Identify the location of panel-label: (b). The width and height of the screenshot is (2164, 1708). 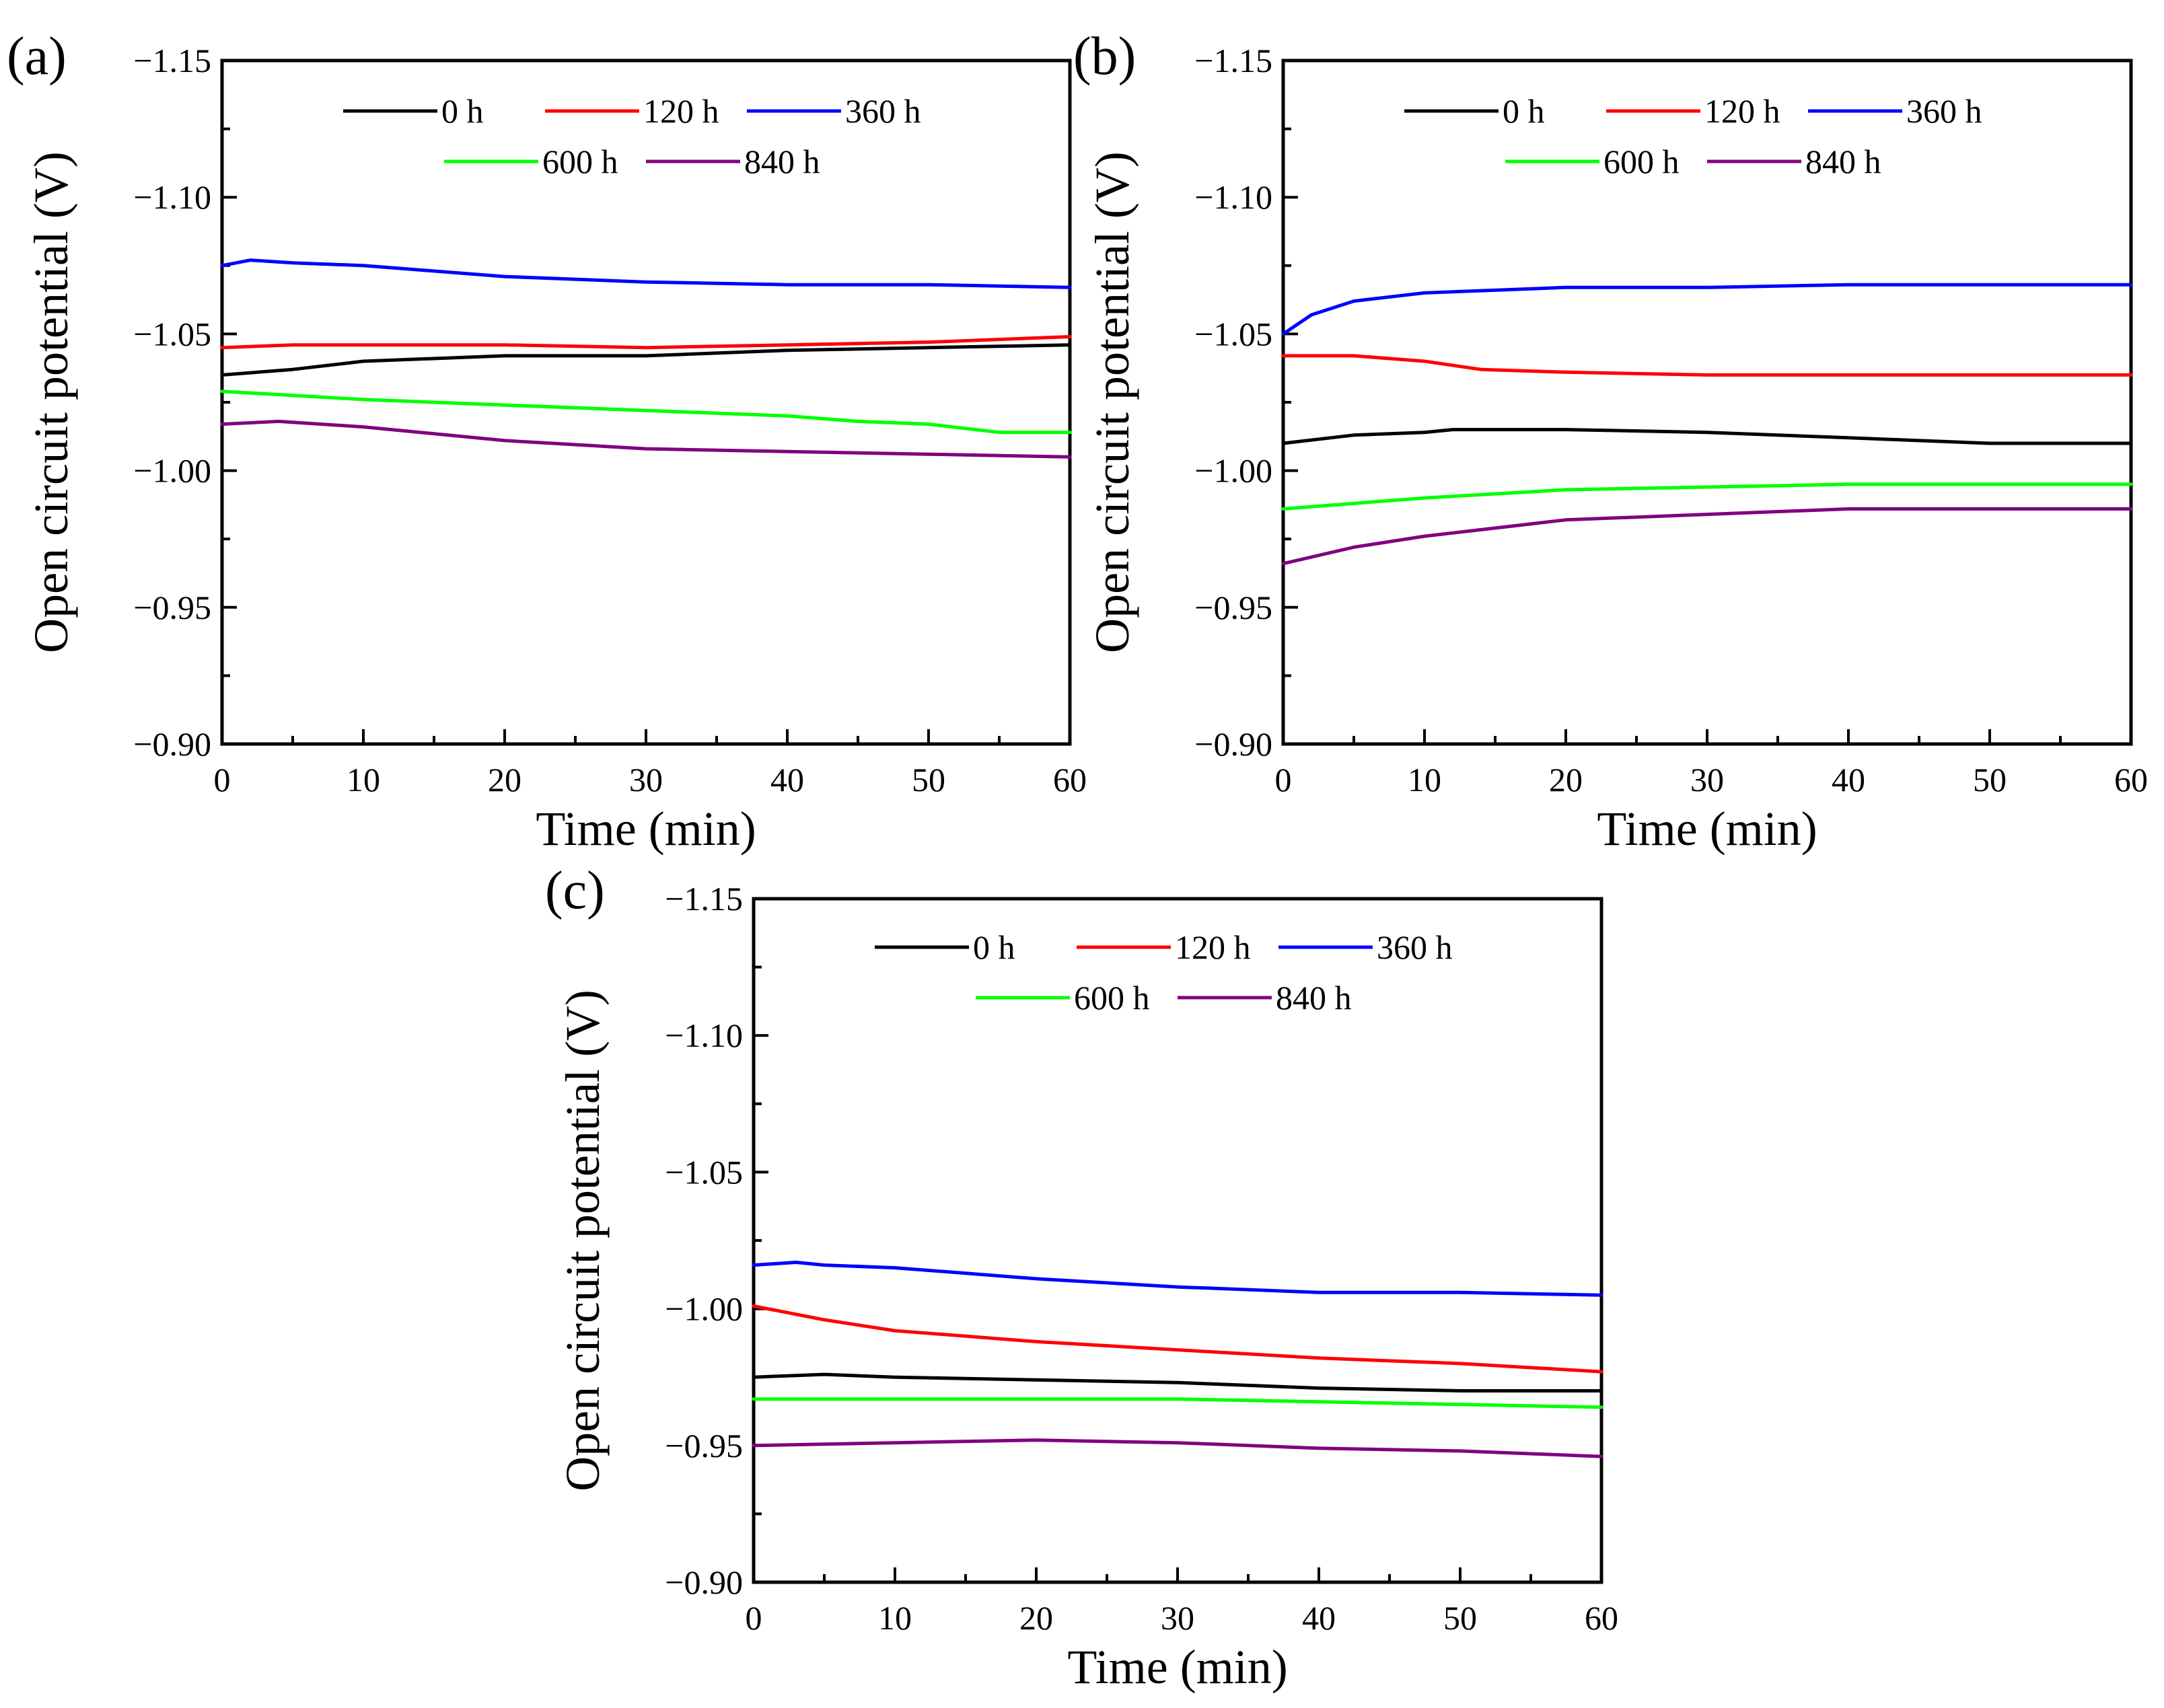
(1104, 56).